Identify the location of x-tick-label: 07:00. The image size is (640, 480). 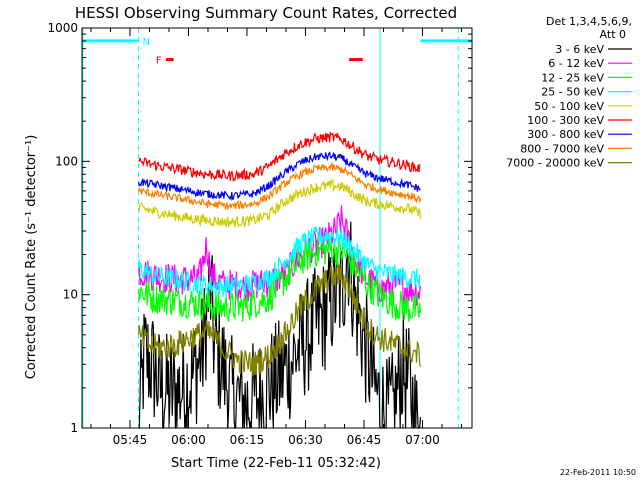
(422, 440).